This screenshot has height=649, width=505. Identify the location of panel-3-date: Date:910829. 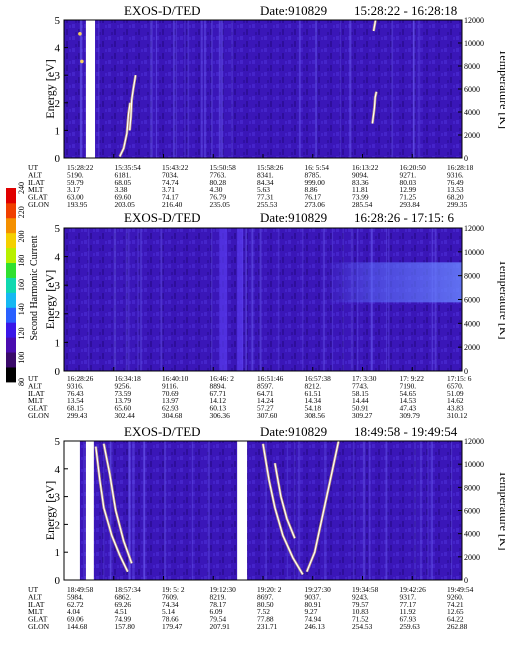
(293, 431).